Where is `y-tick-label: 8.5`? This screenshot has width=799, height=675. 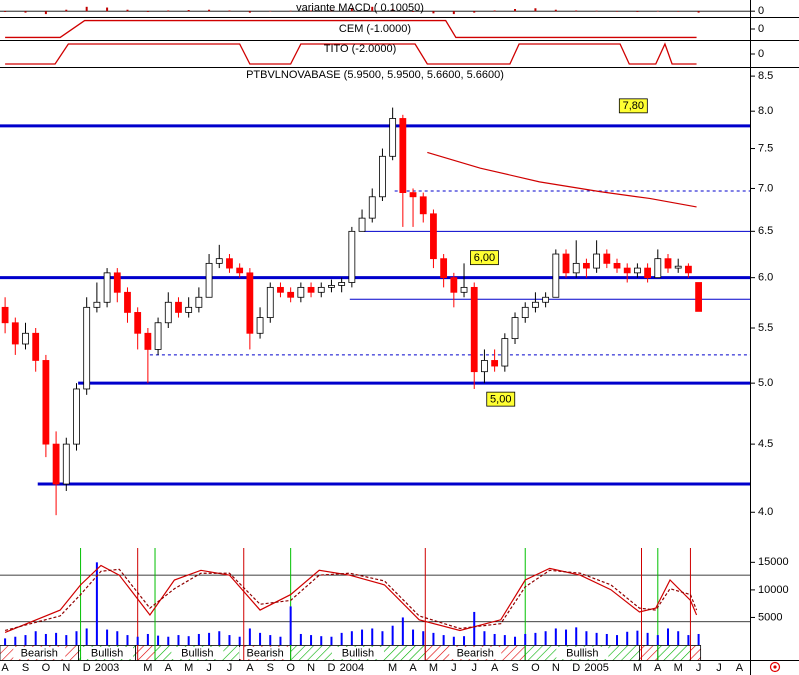 y-tick-label: 8.5 is located at coordinates (765, 76).